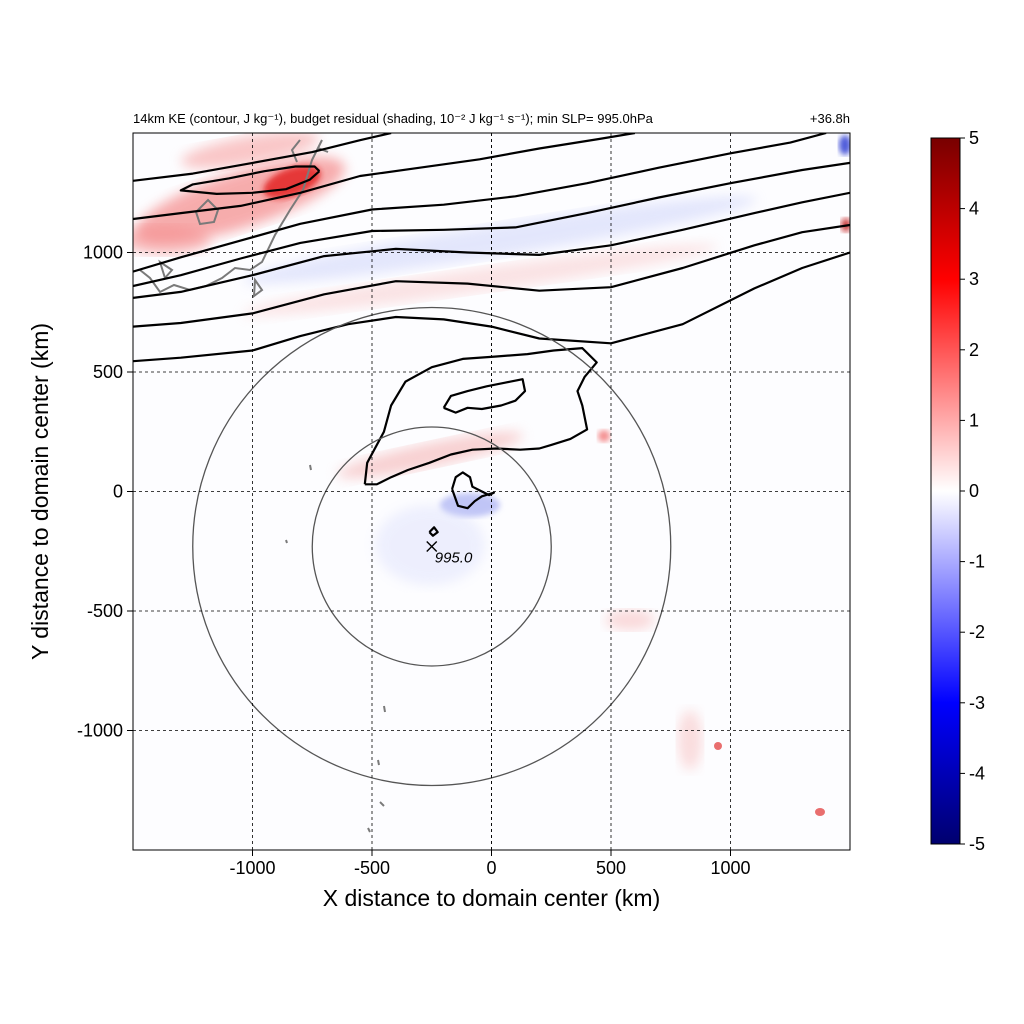  Describe the element at coordinates (630, 620) in the screenshot. I see `shading-red-south` at that location.